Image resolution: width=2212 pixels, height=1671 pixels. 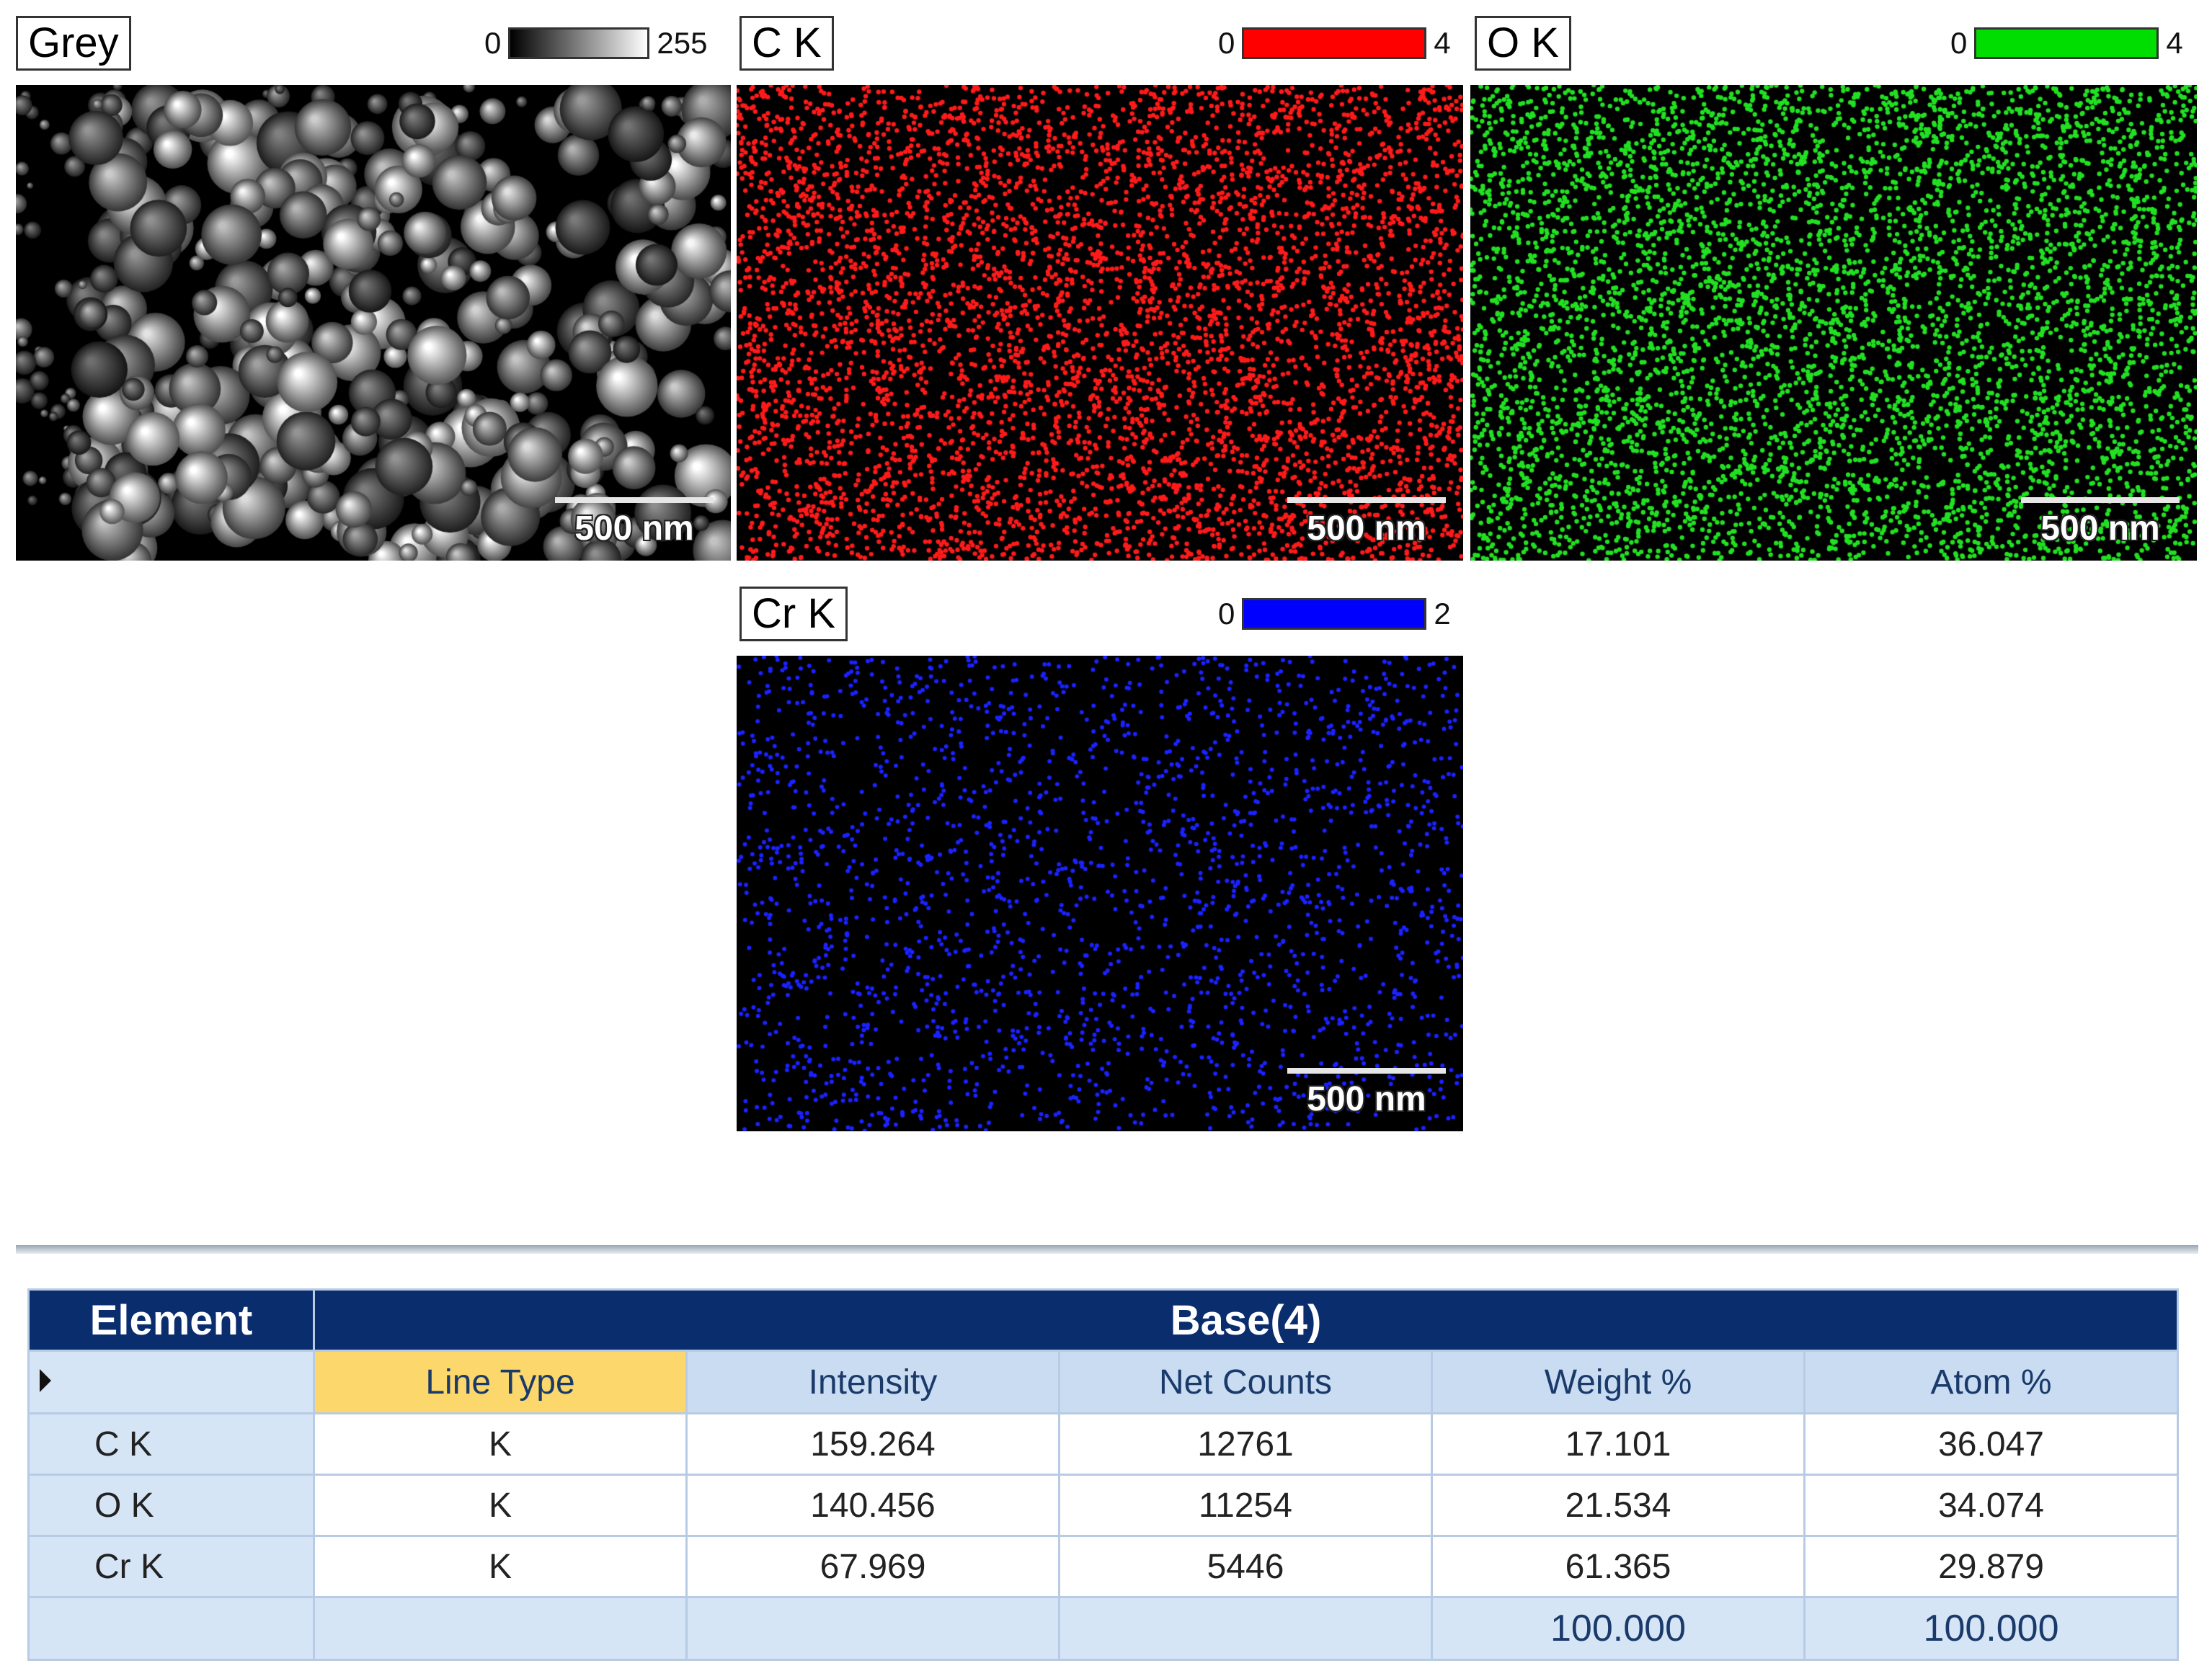 I want to click on map-label-crk: Cr K, so click(x=794, y=614).